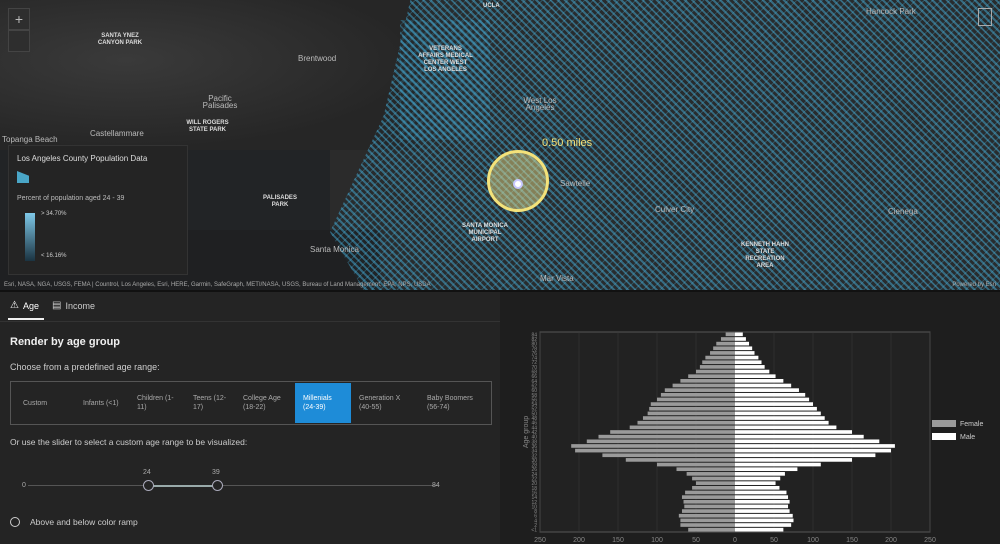 This screenshot has width=1000, height=544. I want to click on age-icon: ⚠, so click(14, 305).